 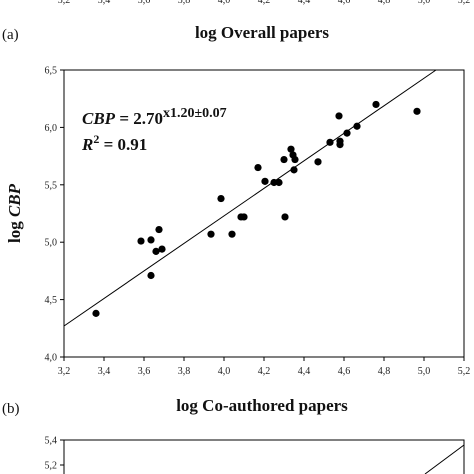 What do you see at coordinates (51, 185) in the screenshot?
I see `y-tick-label: 5,5` at bounding box center [51, 185].